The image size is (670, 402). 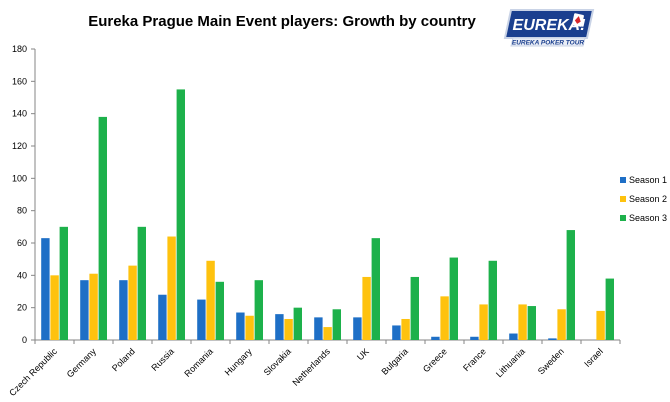 I want to click on y-tick-label: 80, so click(x=22, y=211).